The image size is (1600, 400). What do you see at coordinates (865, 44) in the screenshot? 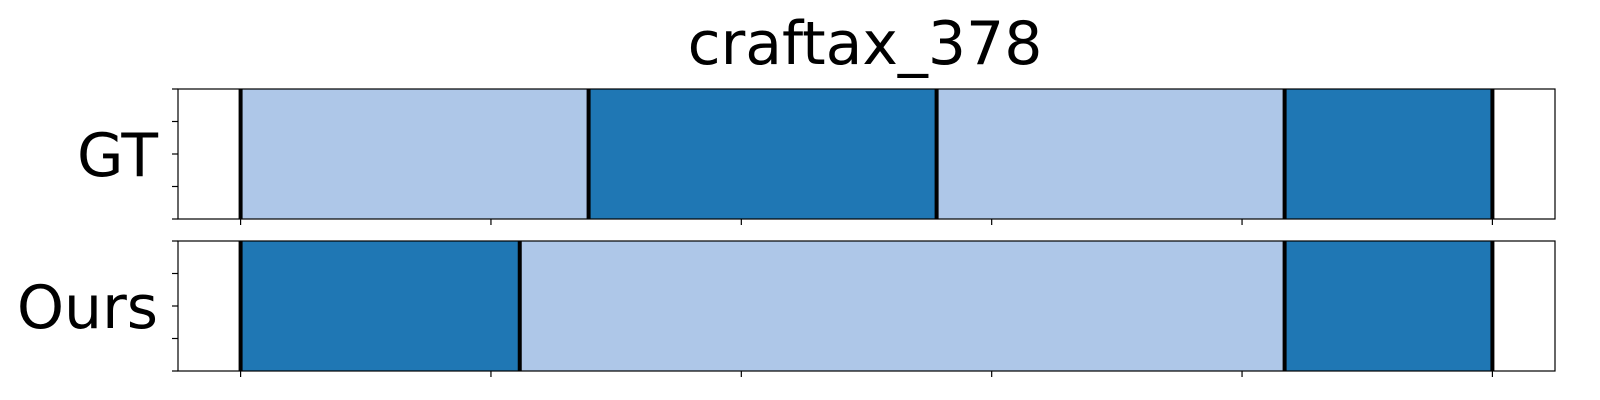
I see `chart-title: craftax_378` at bounding box center [865, 44].